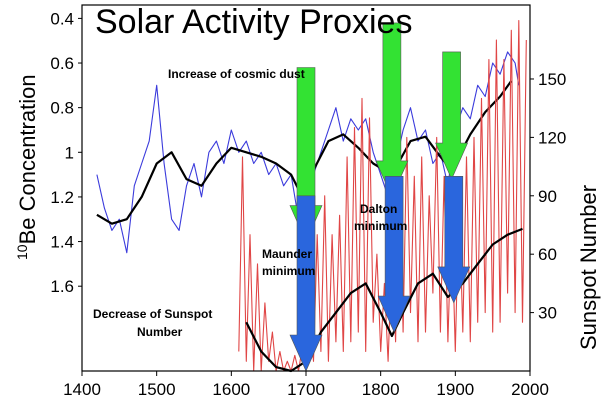 The height and width of the screenshot is (420, 603). What do you see at coordinates (157, 389) in the screenshot?
I see `x-tick-label-1: 1500` at bounding box center [157, 389].